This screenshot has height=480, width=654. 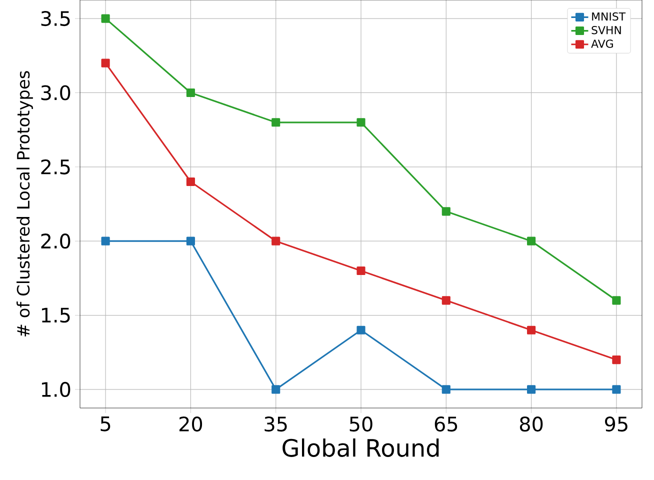 I want to click on y-tick-label: 3.5, so click(x=55, y=18).